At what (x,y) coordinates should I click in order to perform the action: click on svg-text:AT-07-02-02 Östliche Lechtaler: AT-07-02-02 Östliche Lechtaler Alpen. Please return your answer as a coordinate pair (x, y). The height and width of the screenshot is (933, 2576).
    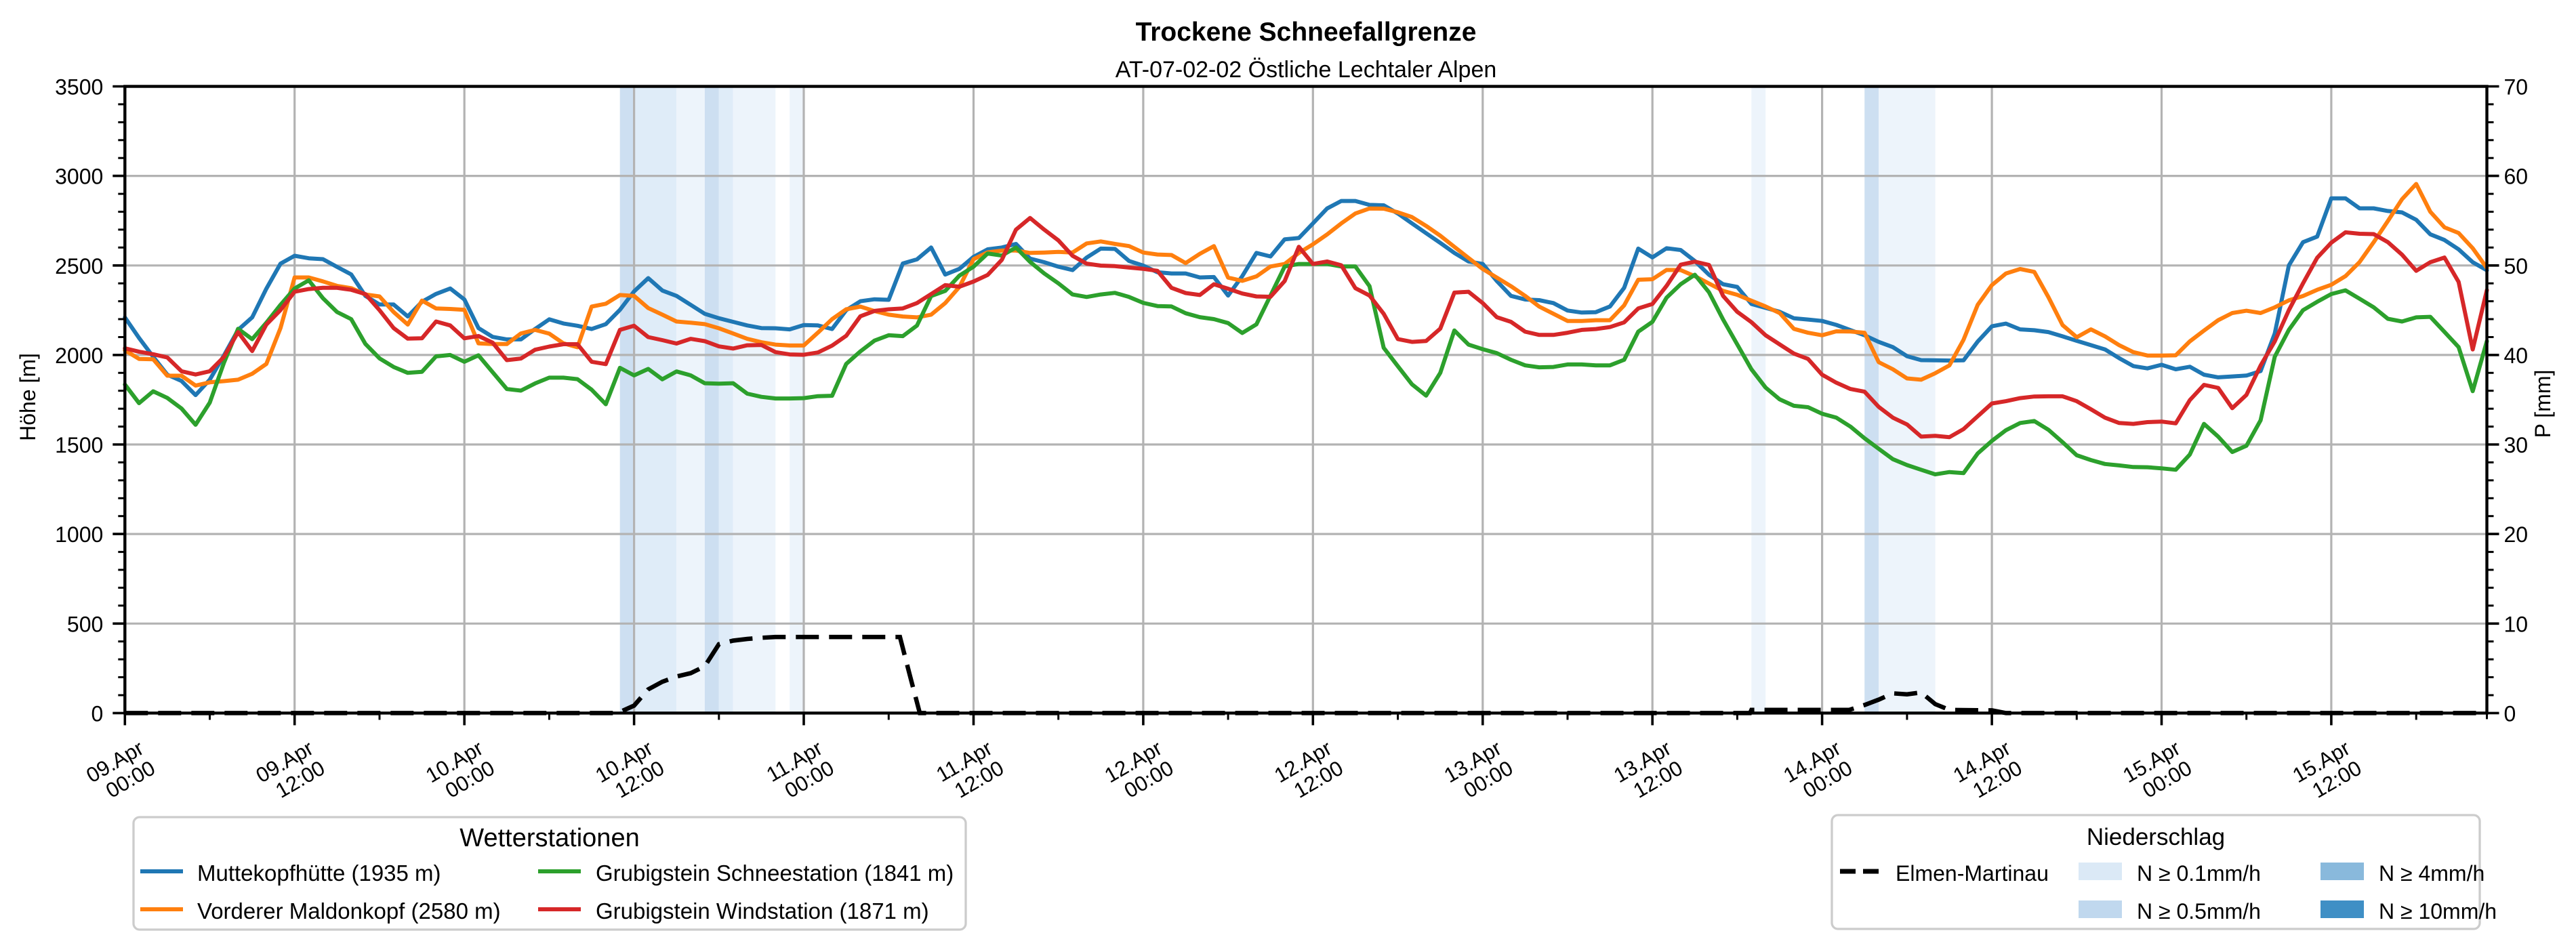
    Looking at the image, I should click on (1307, 70).